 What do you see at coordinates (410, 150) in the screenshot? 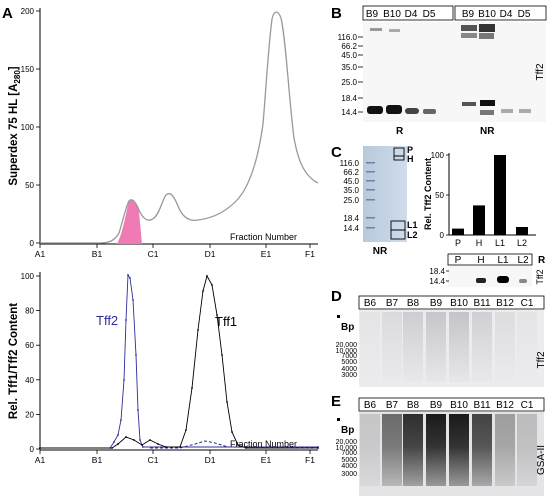
I see `gel-box-label-p: P` at bounding box center [410, 150].